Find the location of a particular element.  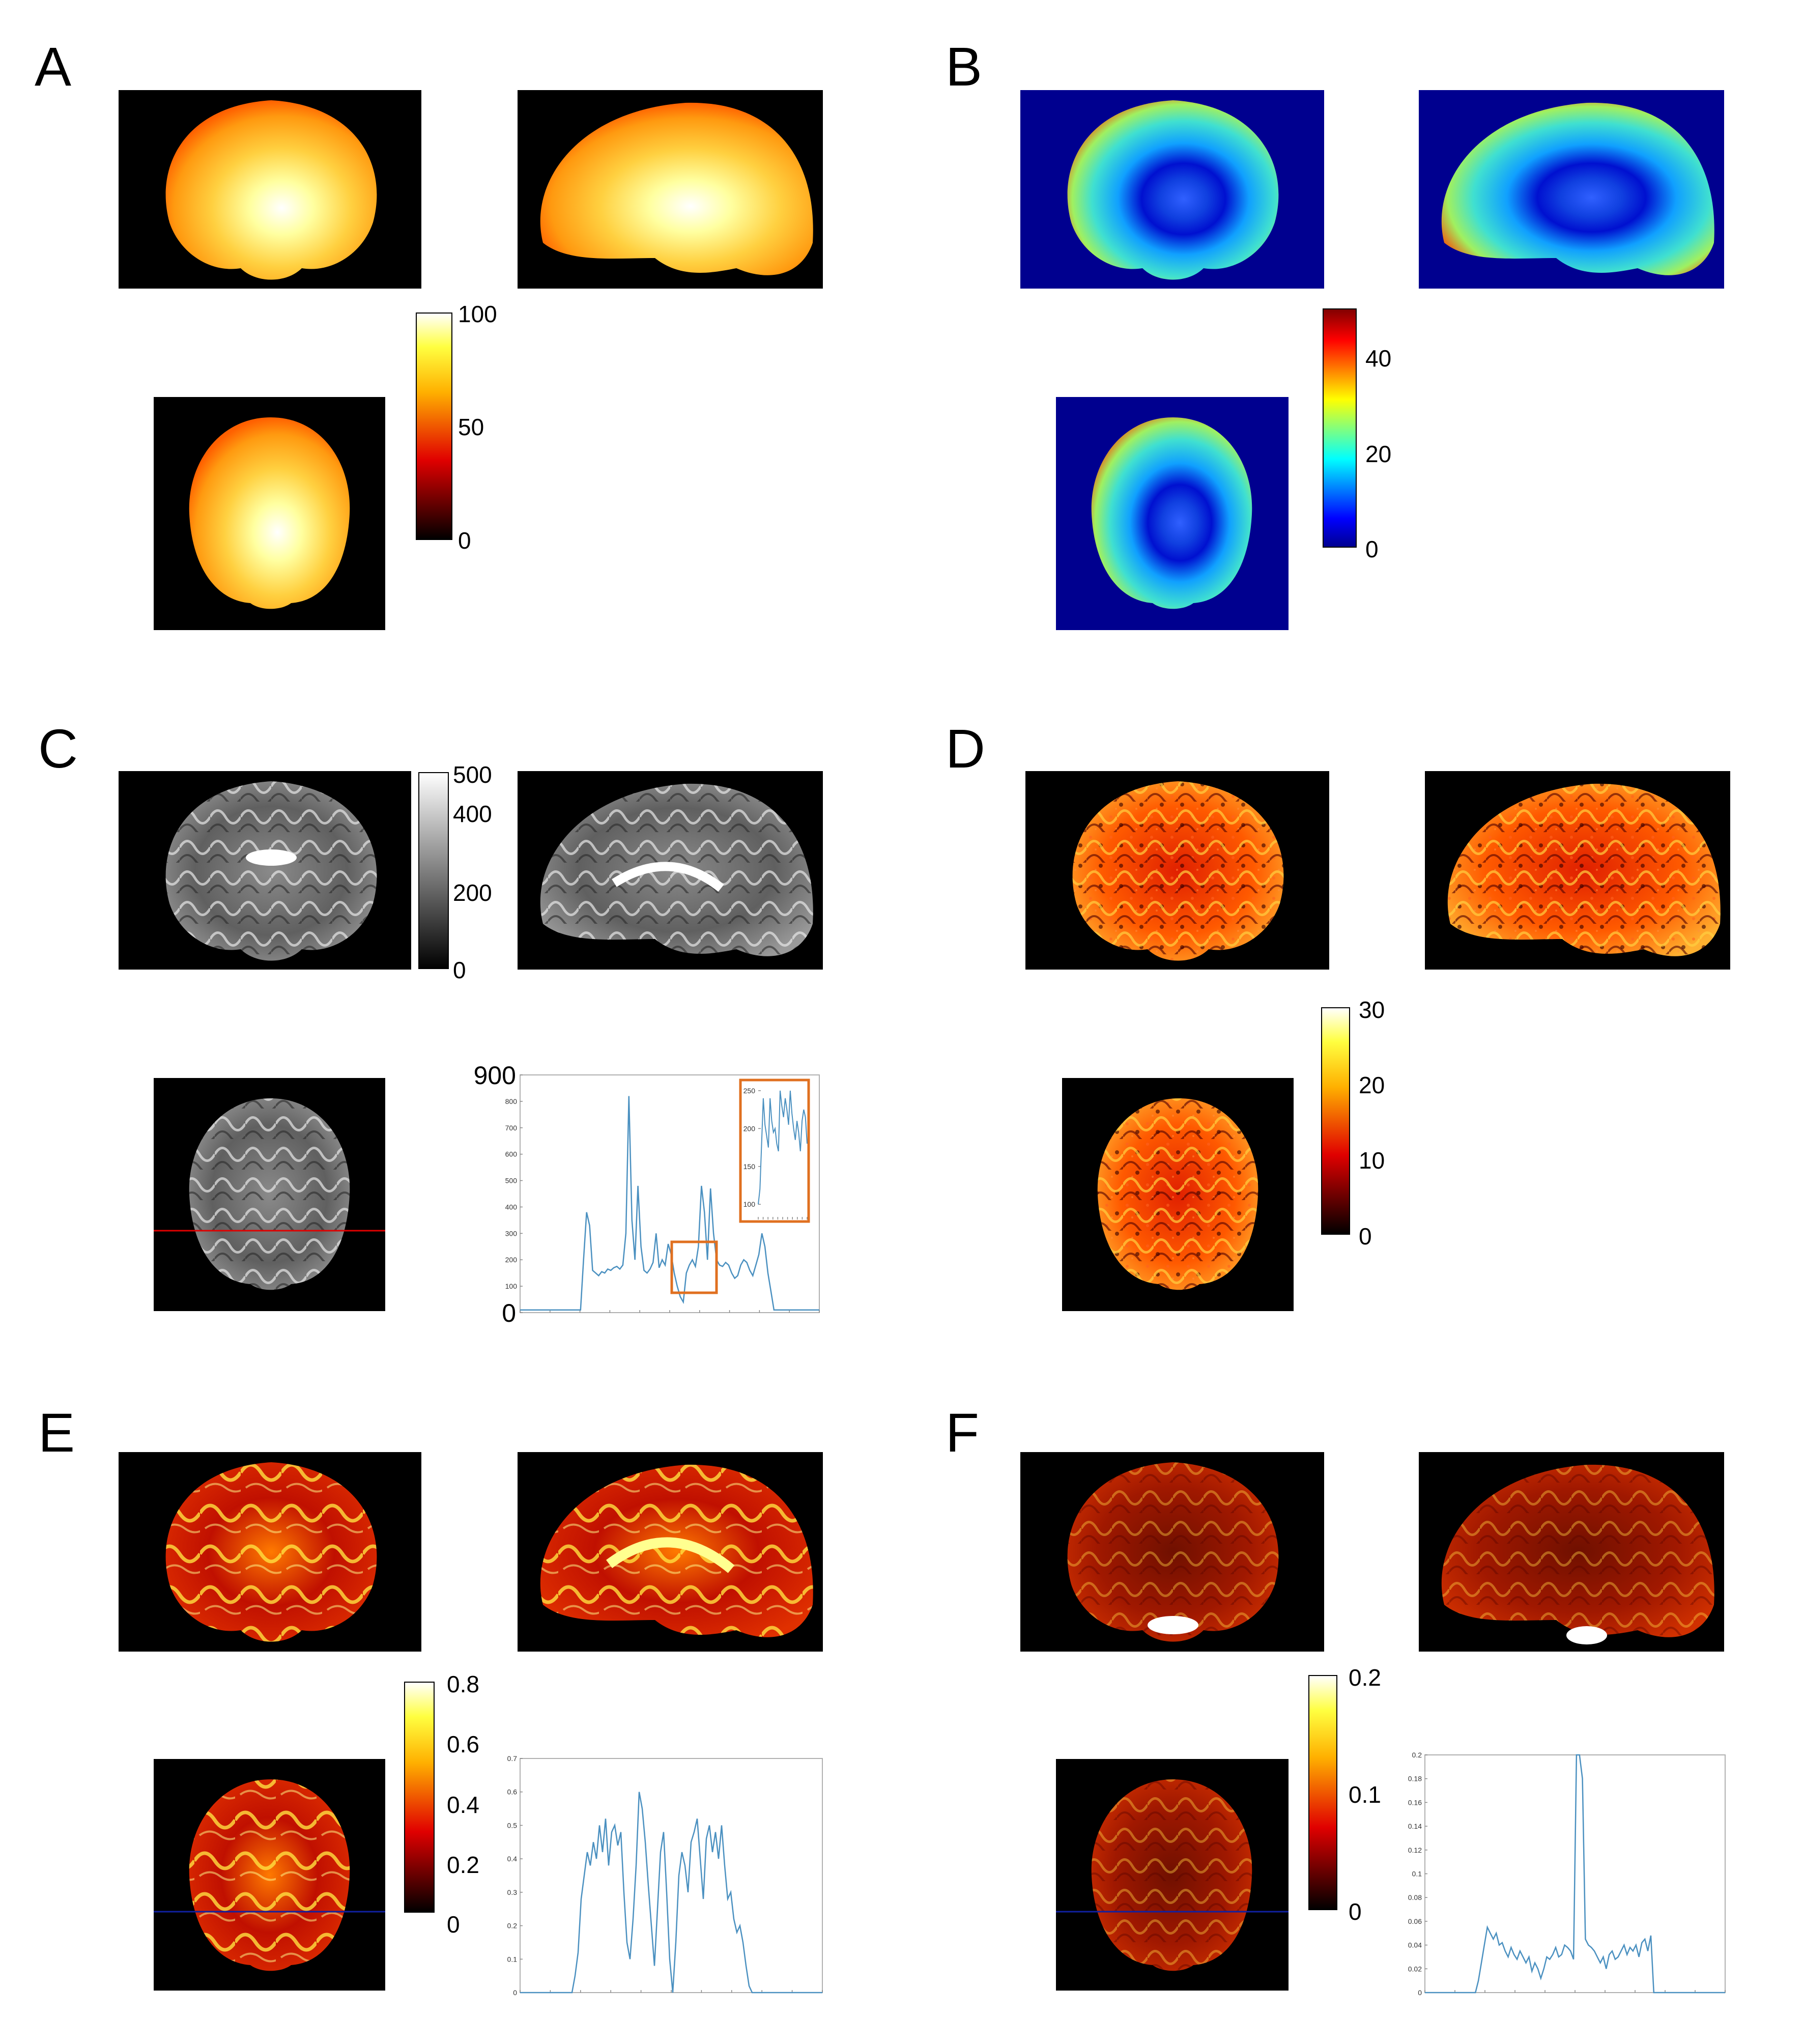

colorbar-tick: 50 is located at coordinates (471, 427).